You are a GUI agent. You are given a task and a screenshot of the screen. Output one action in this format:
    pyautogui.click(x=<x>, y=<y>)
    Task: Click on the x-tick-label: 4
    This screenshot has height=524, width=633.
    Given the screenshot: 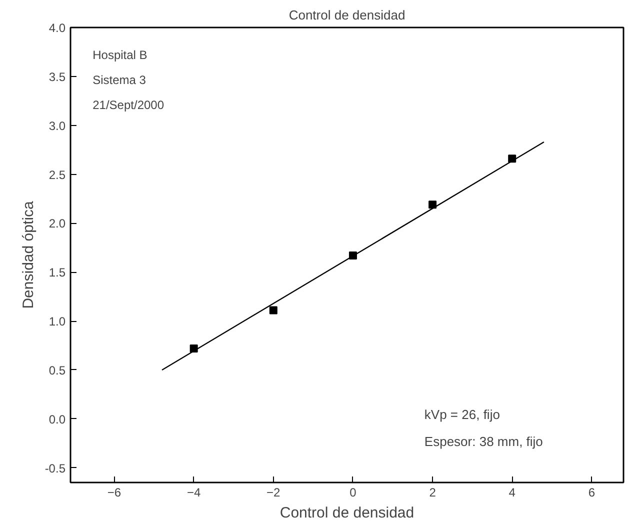 What is the action you would take?
    pyautogui.click(x=512, y=493)
    